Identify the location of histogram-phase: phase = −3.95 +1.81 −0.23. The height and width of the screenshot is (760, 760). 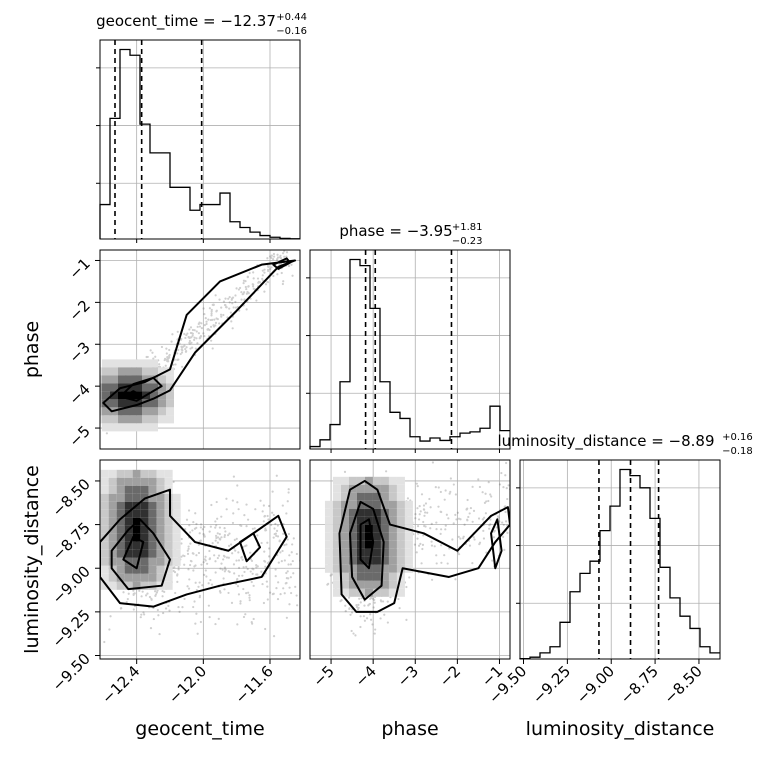
(408, 336).